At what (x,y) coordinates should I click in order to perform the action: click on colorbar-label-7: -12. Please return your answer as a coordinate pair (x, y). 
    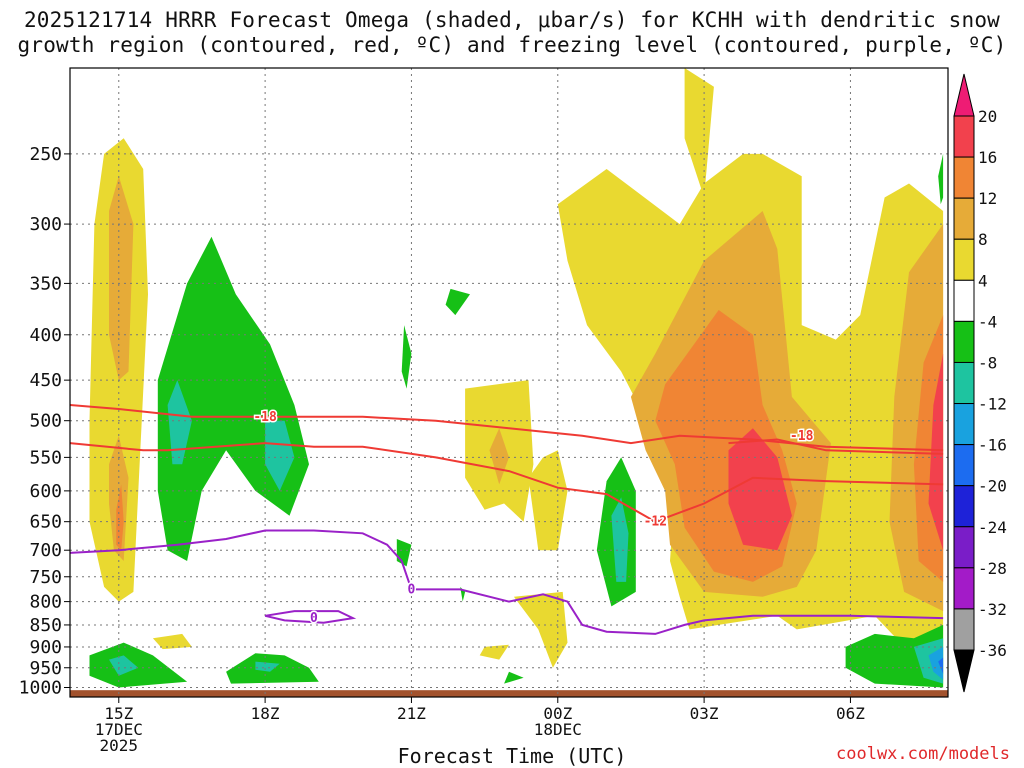
    Looking at the image, I should click on (992, 404).